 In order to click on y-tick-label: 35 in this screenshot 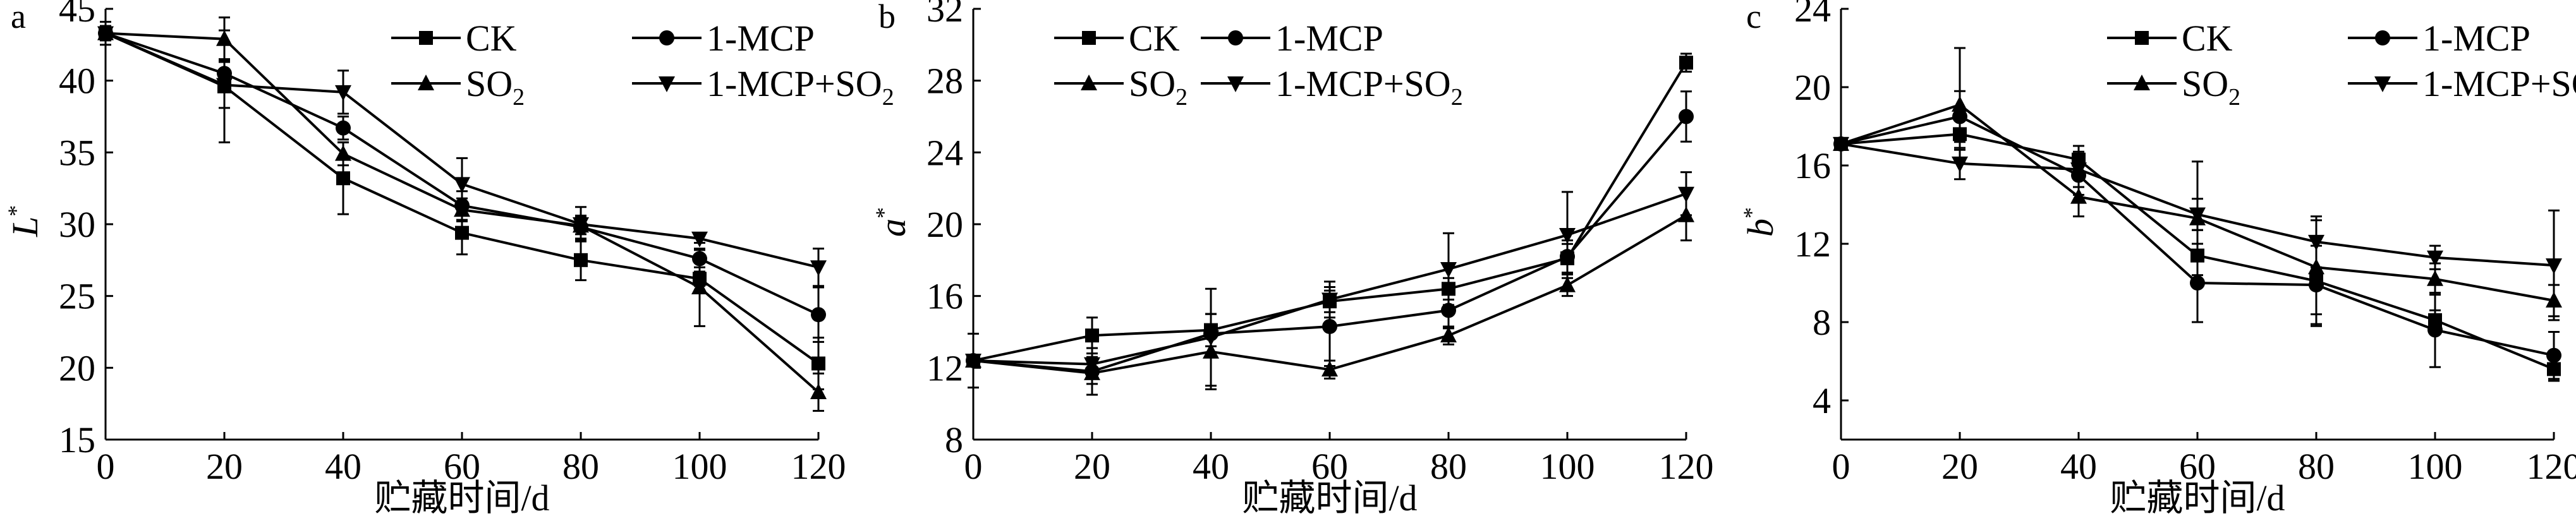, I will do `click(77, 152)`.